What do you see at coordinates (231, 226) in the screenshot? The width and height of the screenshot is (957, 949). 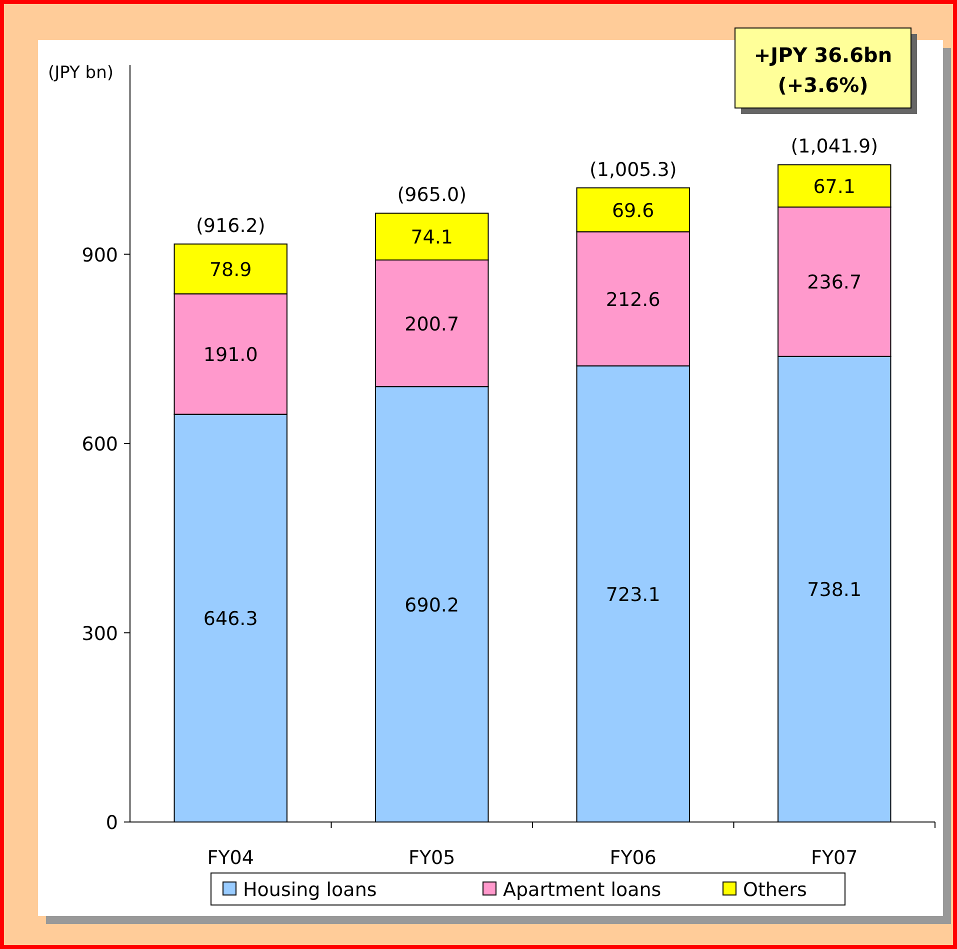 I see `total-label: (916.2)` at bounding box center [231, 226].